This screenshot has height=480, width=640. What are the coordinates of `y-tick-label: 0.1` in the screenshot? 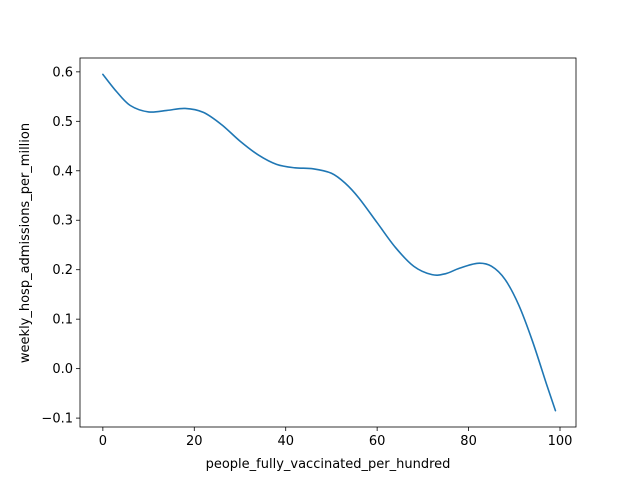 It's located at (62, 320).